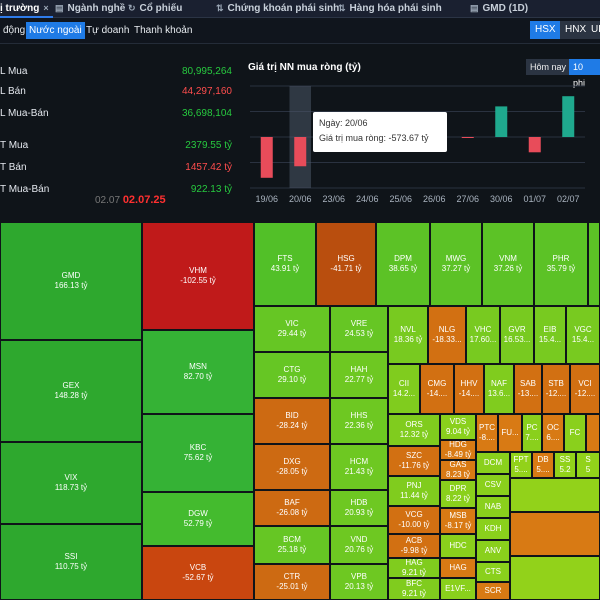  Describe the element at coordinates (14, 30) in the screenshot. I see `subtab-0: động` at that location.